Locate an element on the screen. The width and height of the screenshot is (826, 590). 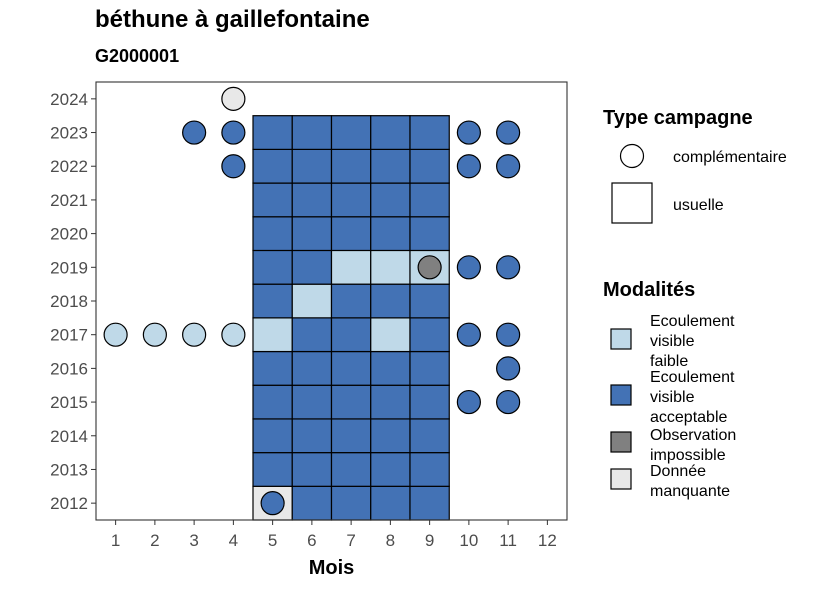
x-tick-label: 8 is located at coordinates (390, 540).